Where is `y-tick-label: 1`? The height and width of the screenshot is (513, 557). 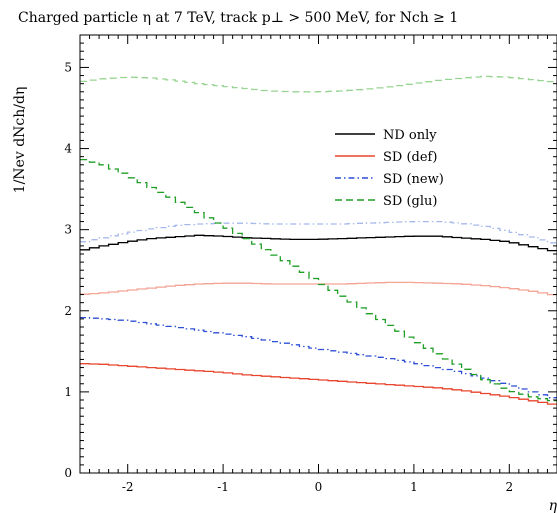 y-tick-label: 1 is located at coordinates (68, 392).